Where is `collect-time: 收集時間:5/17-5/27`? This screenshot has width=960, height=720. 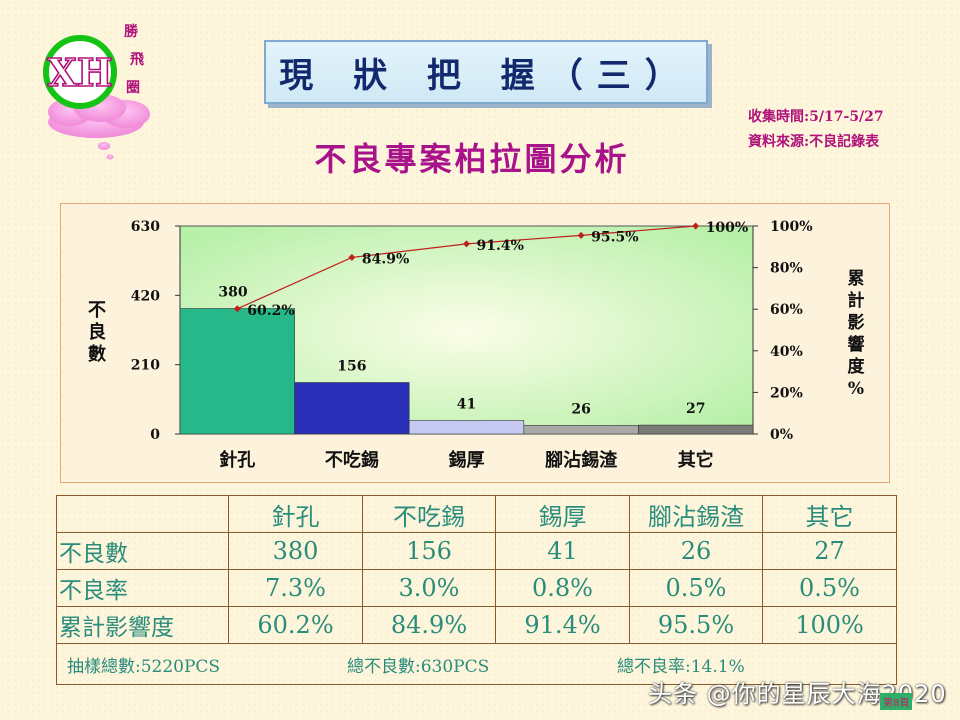
collect-time: 收集時間:5/17-5/27 is located at coordinates (816, 117).